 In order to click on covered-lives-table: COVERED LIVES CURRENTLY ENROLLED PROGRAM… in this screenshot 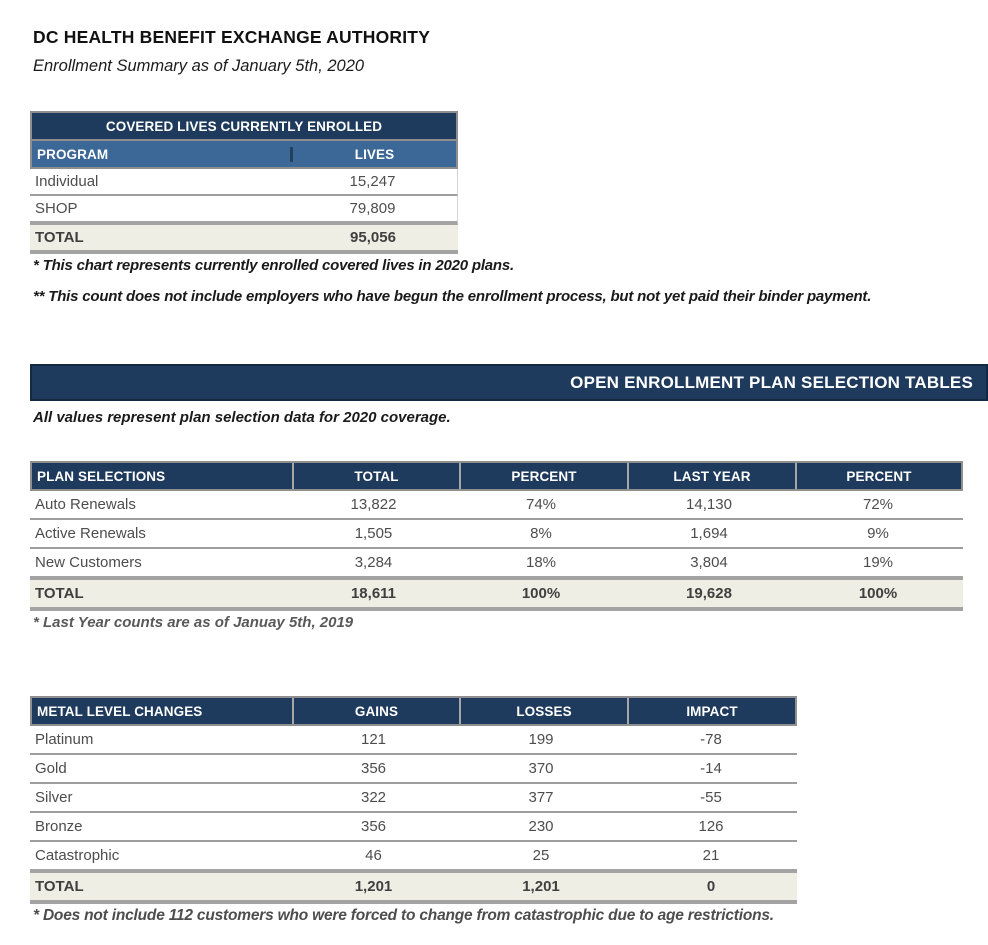, I will do `click(244, 182)`.